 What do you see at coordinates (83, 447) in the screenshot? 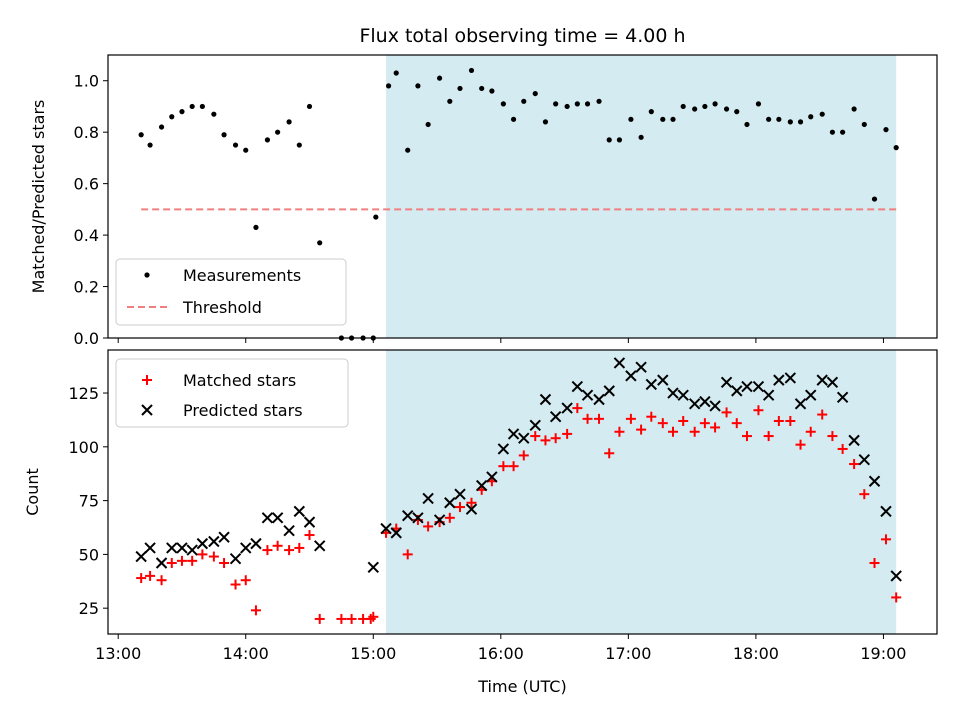
I see `count-y-tick-label: 100` at bounding box center [83, 447].